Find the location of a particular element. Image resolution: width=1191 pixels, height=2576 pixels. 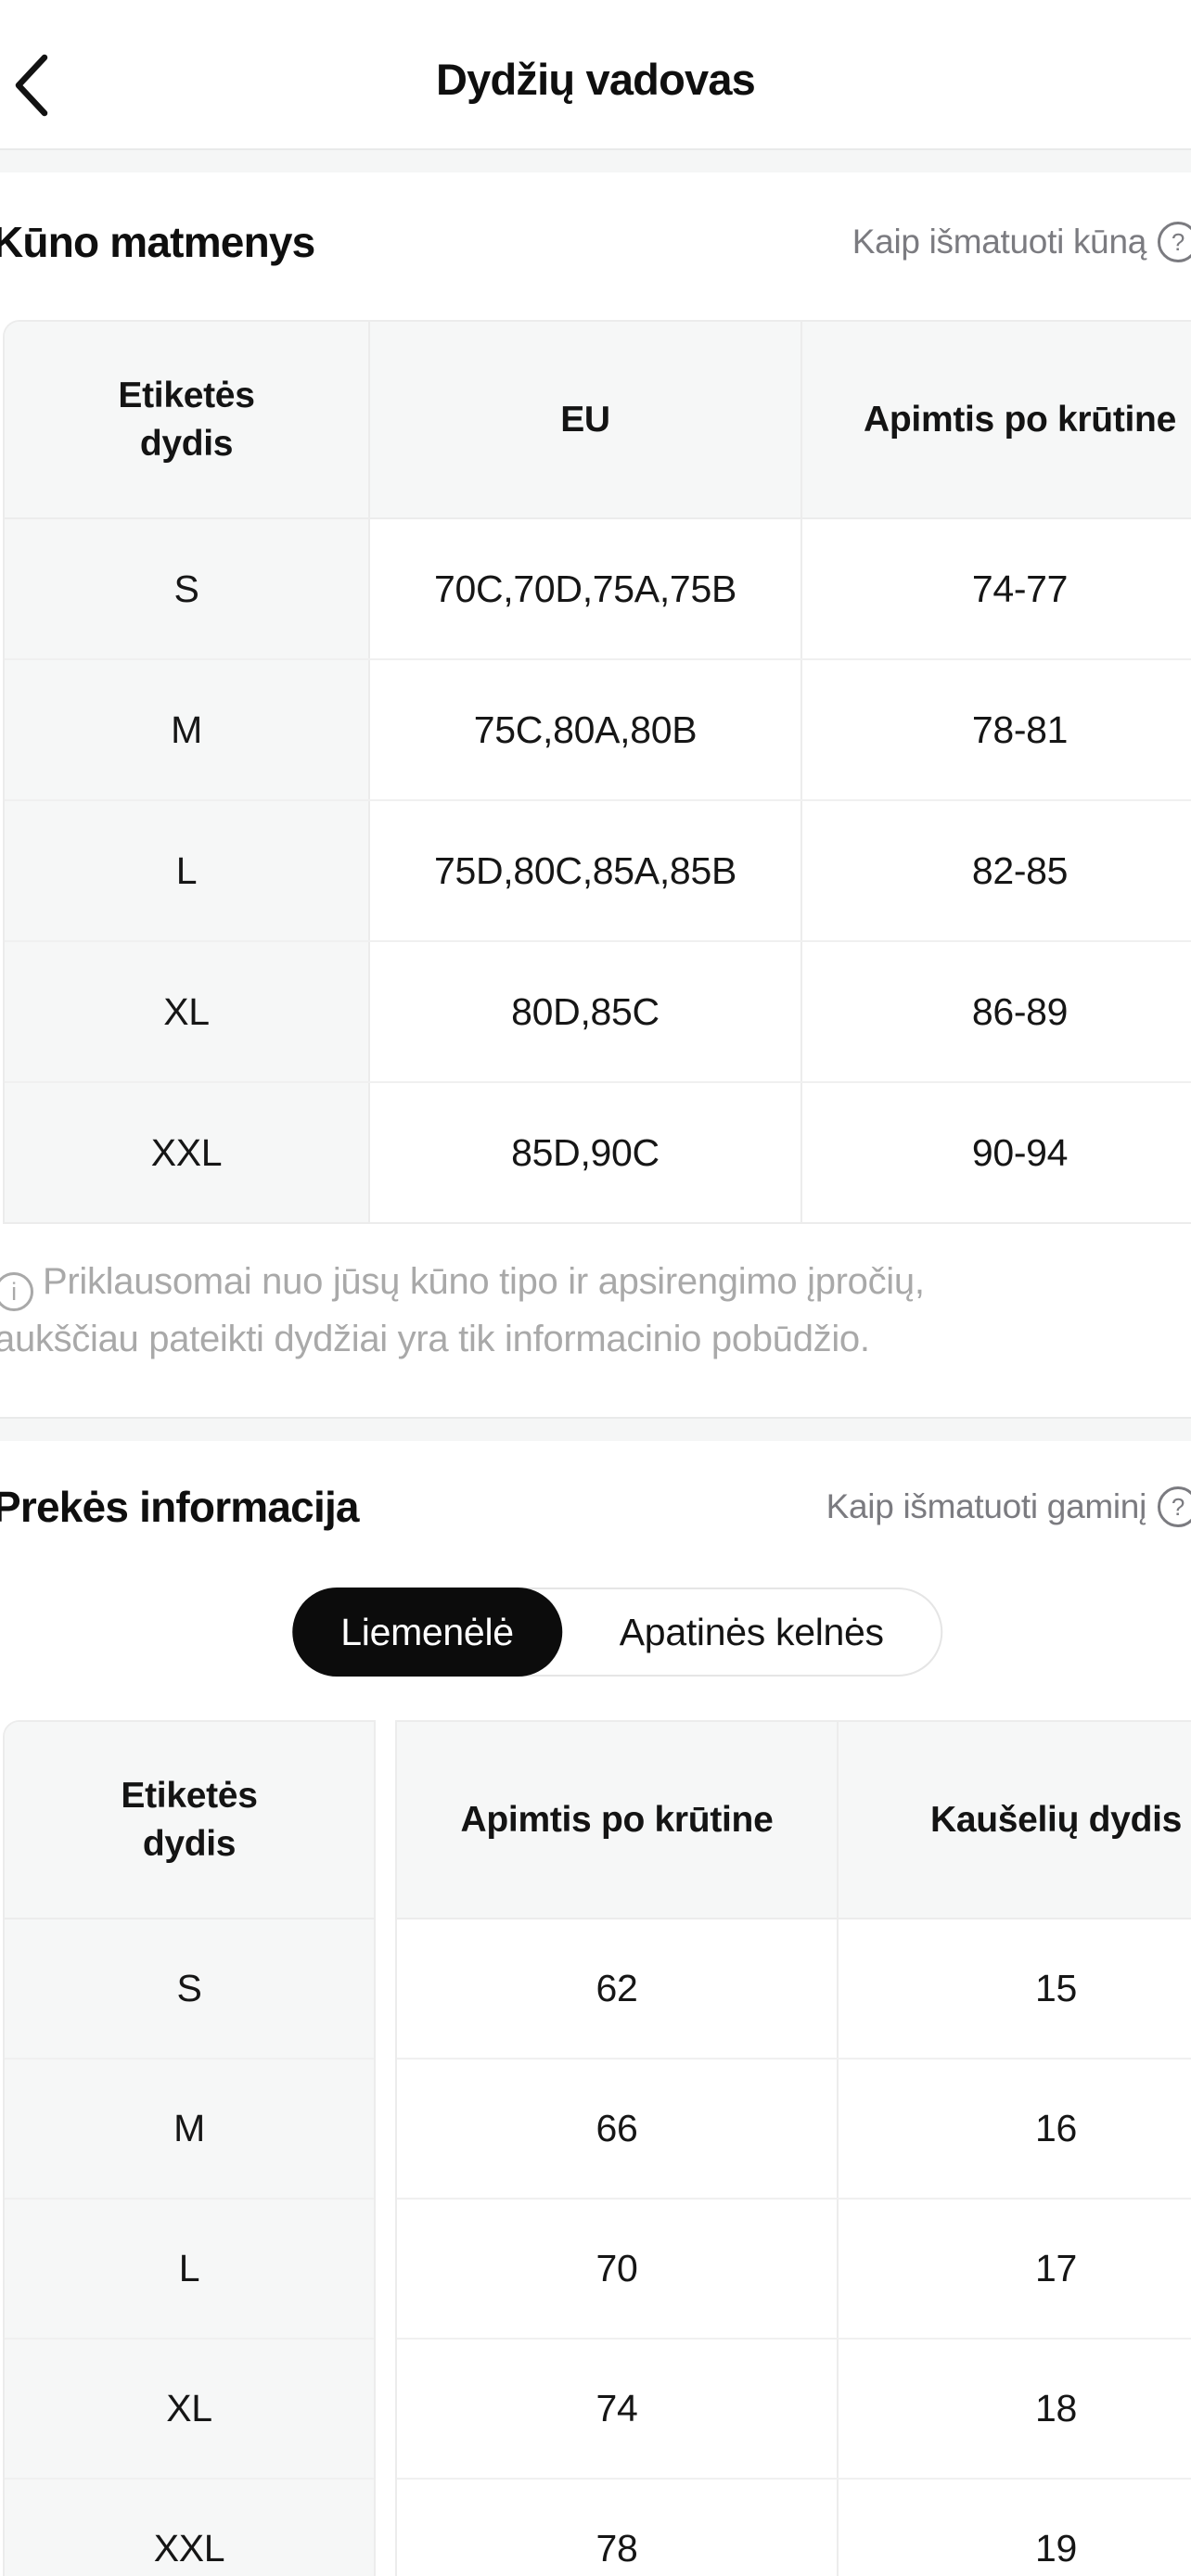

tab-panties: Apatinės kelnės is located at coordinates (751, 1632).